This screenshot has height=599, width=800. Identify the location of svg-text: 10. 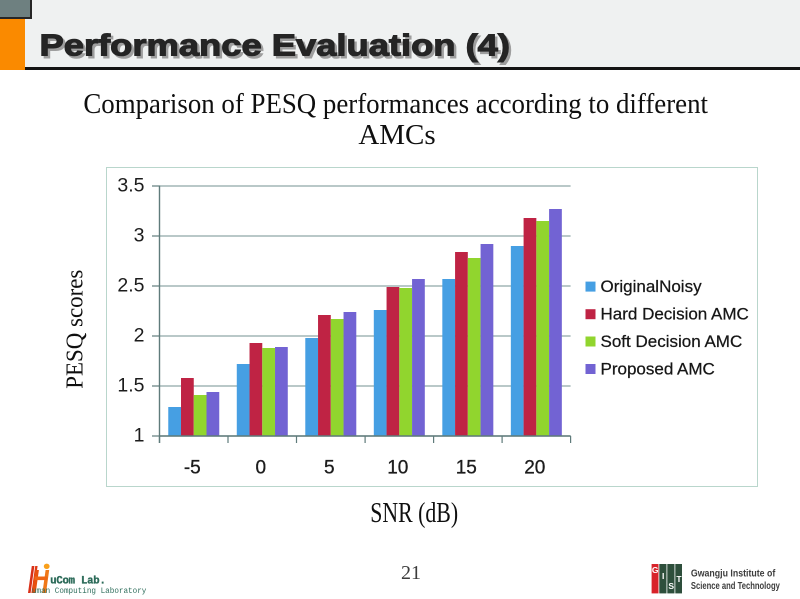
(397, 468).